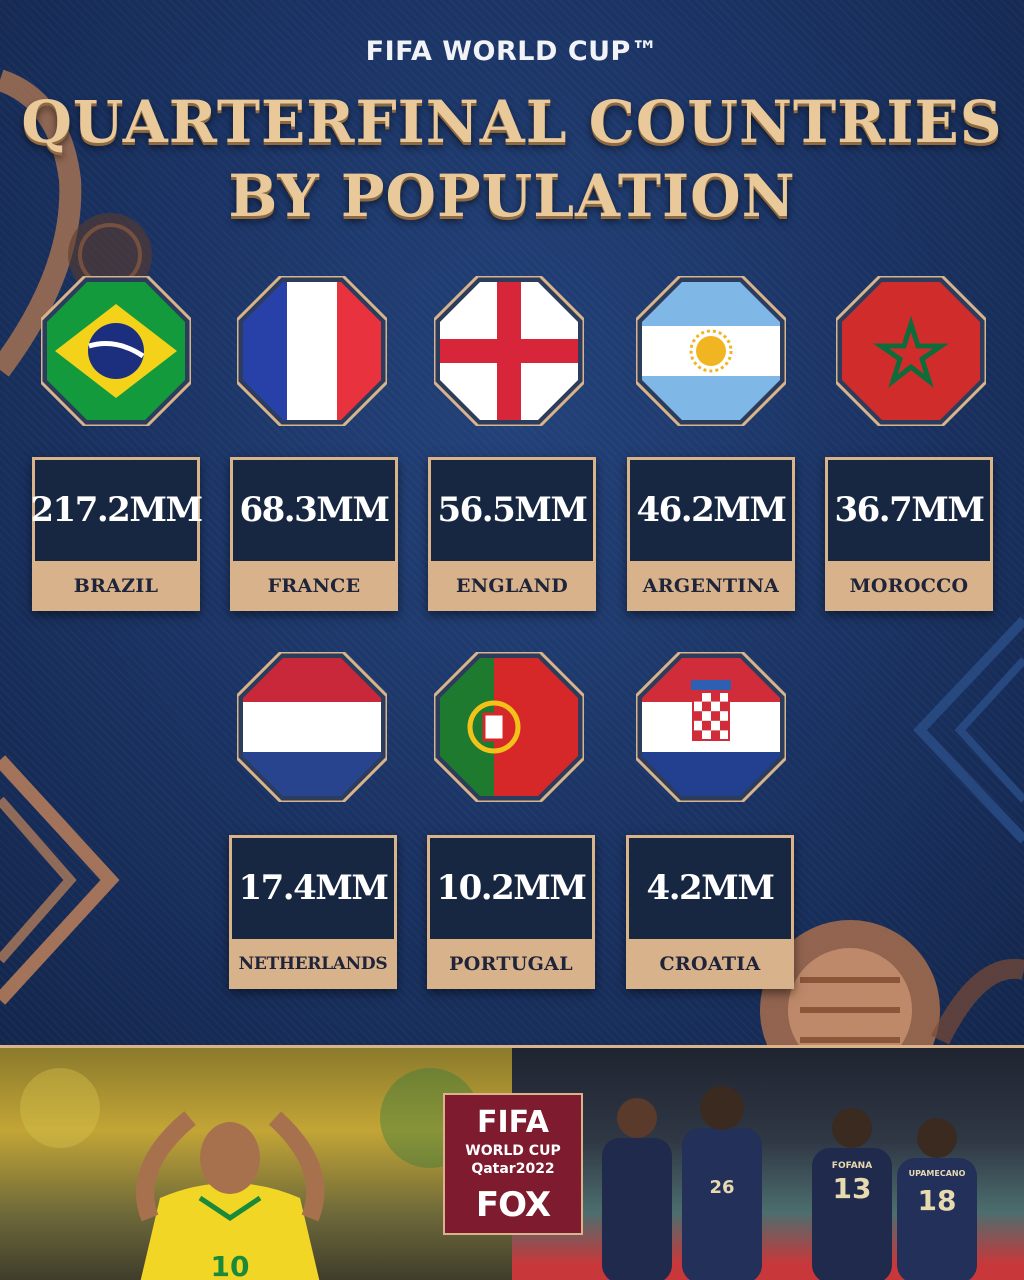  What do you see at coordinates (511, 964) in the screenshot?
I see `country-name: PORTUGAL` at bounding box center [511, 964].